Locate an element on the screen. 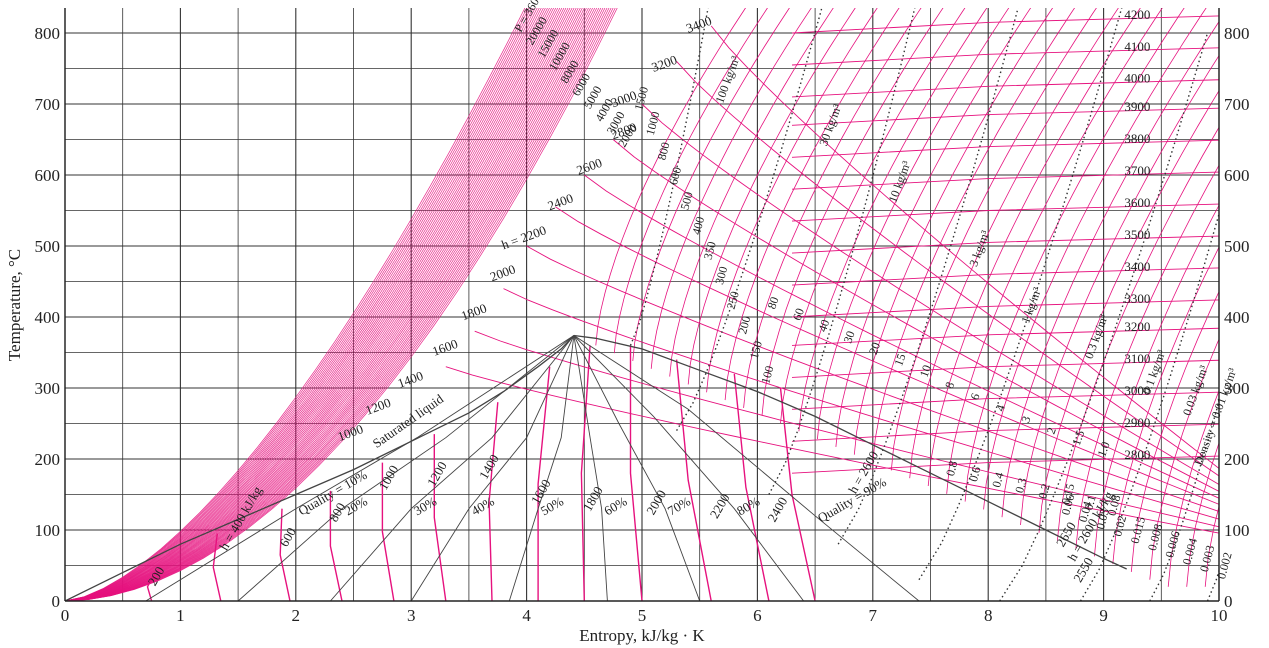 The width and height of the screenshot is (1269, 648). enthalpy-label-right: 3600 is located at coordinates (1137, 202).